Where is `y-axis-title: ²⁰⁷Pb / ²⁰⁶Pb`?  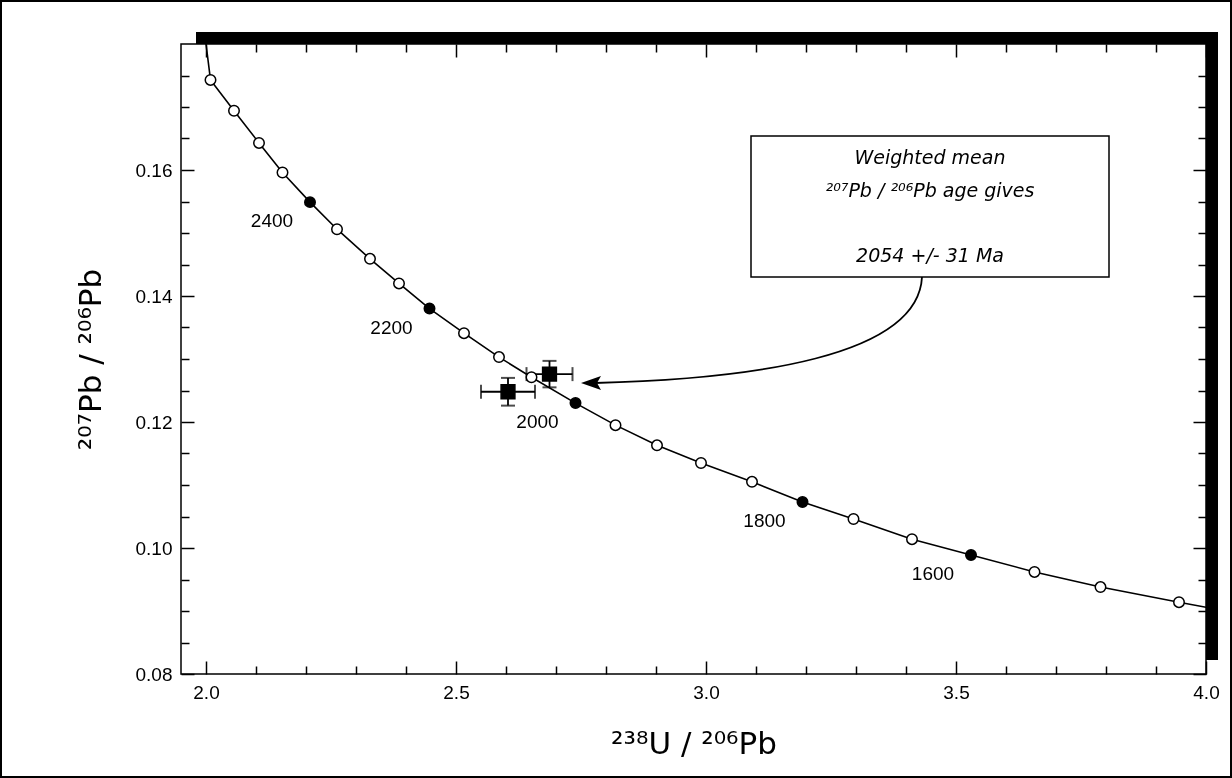
y-axis-title: ²⁰⁷Pb / ²⁰⁶Pb is located at coordinates (89, 359).